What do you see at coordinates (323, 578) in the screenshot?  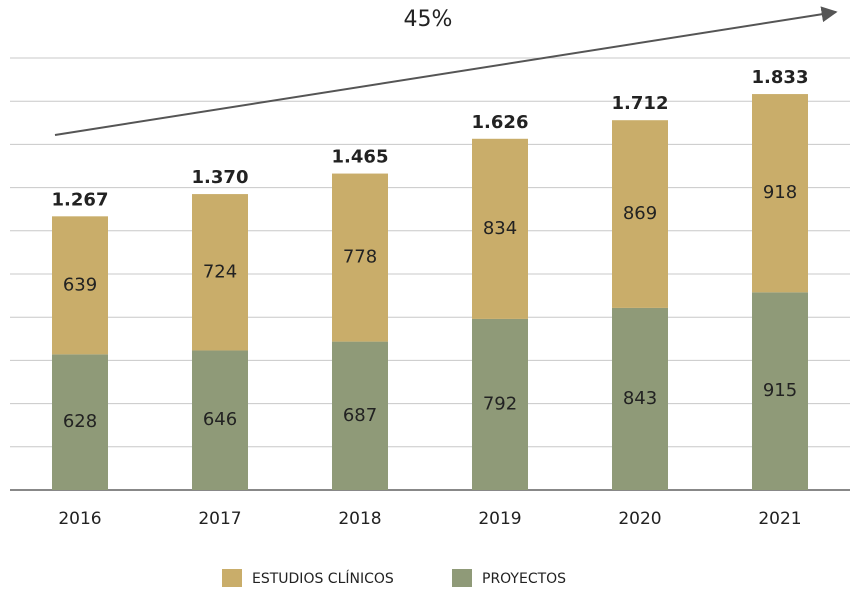 I see `legend-label: ESTUDIOS CLÍNICOS` at bounding box center [323, 578].